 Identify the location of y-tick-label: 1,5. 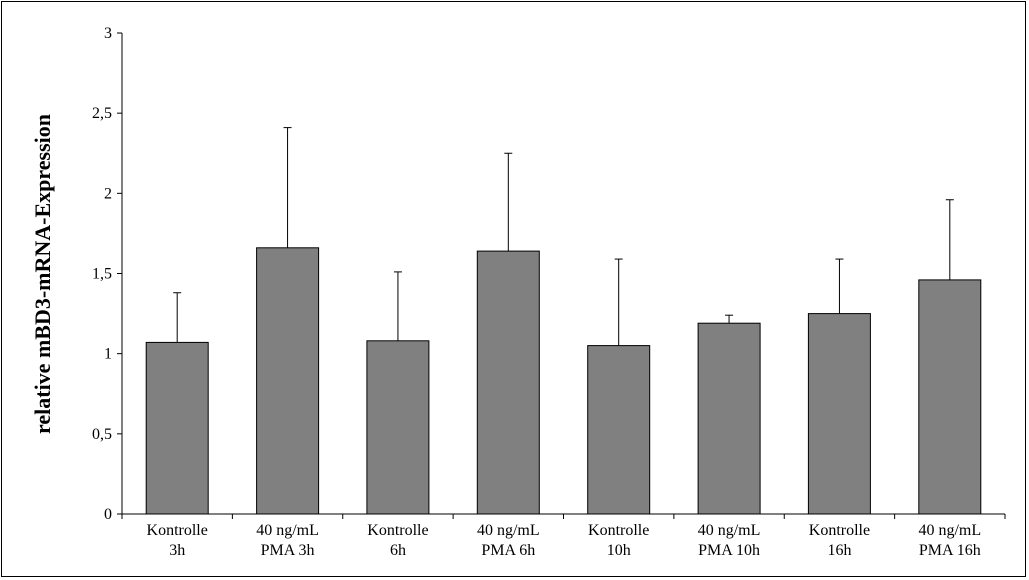
(102, 274).